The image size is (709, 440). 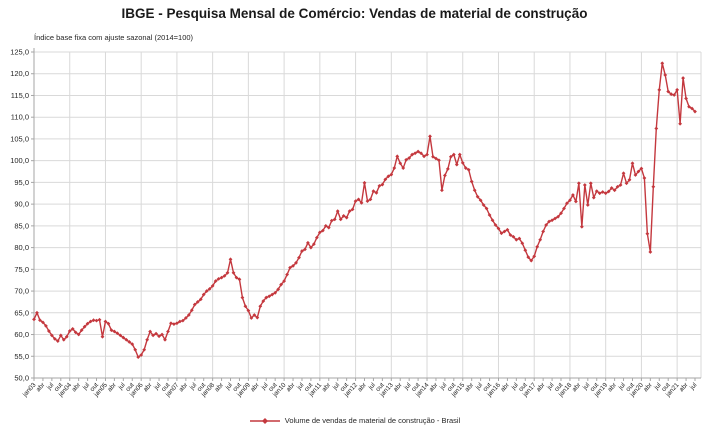 I want to click on y-tick-label: 125,0, so click(x=19, y=52).